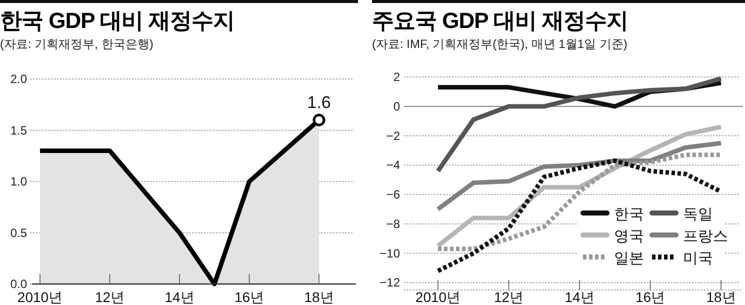 The width and height of the screenshot is (745, 305). What do you see at coordinates (19, 233) in the screenshot?
I see `y-tick-label: 0.5` at bounding box center [19, 233].